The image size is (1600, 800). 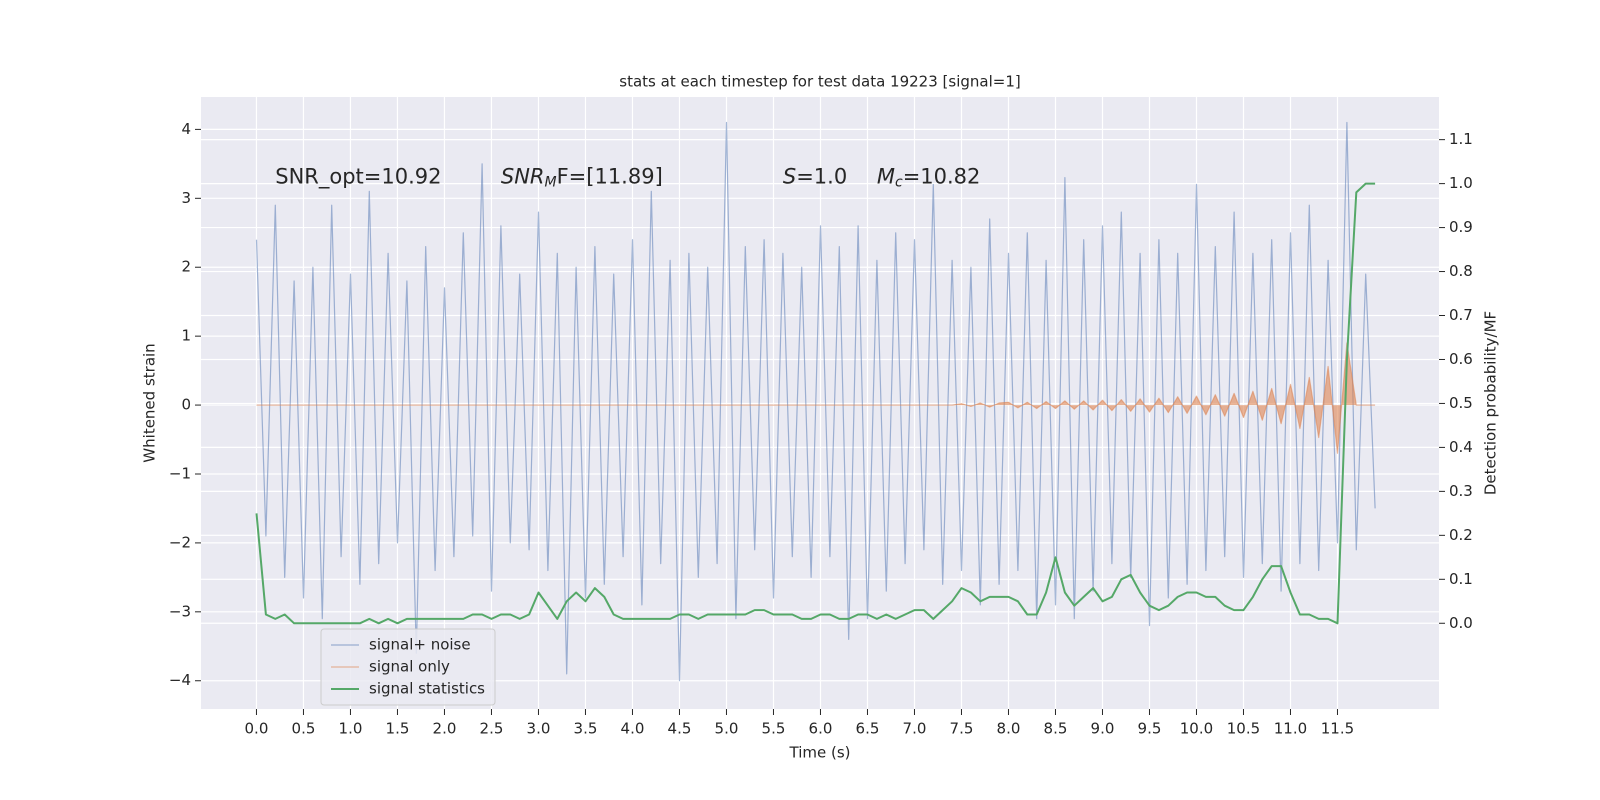 I want to click on y-tick-label: 4, so click(x=186, y=129).